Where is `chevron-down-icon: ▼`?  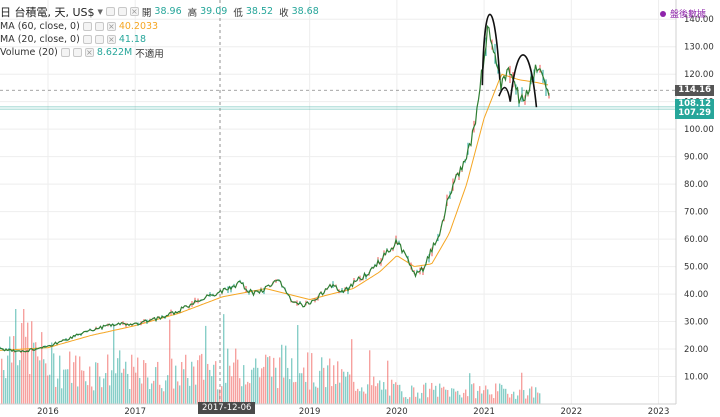
chevron-down-icon: ▼ is located at coordinates (100, 11).